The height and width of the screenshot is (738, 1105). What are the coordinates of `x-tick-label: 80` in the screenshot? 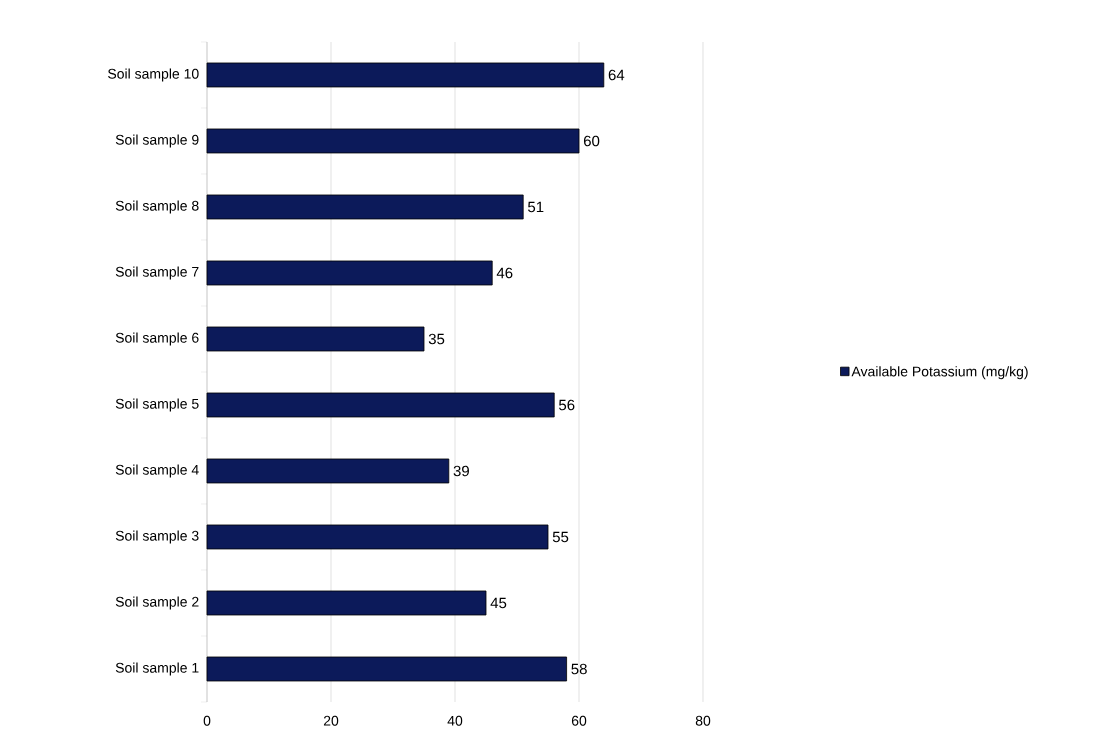 It's located at (703, 720).